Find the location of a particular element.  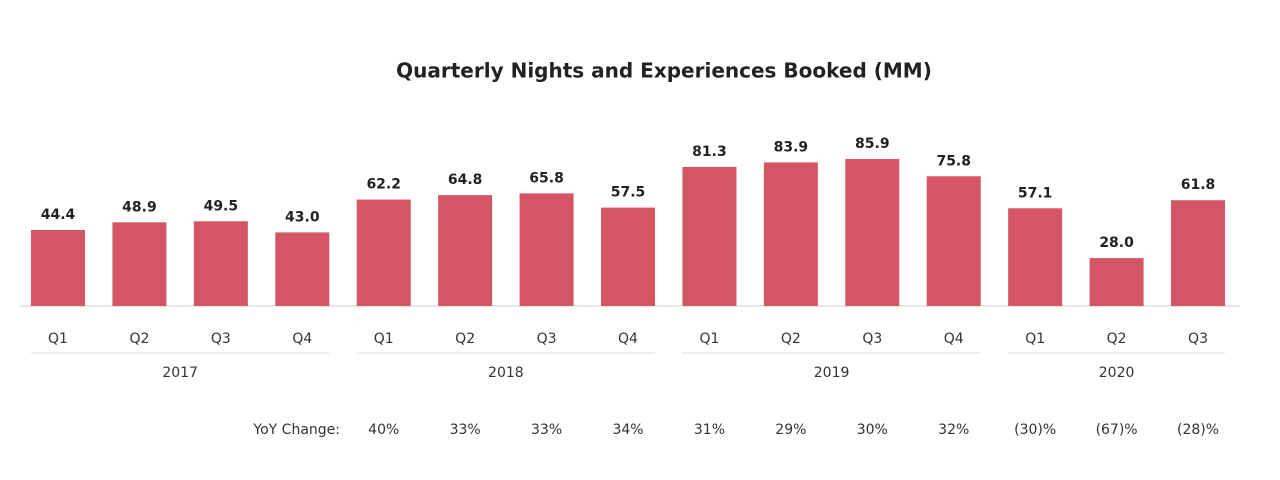

yoy-value: 29% is located at coordinates (790, 430).